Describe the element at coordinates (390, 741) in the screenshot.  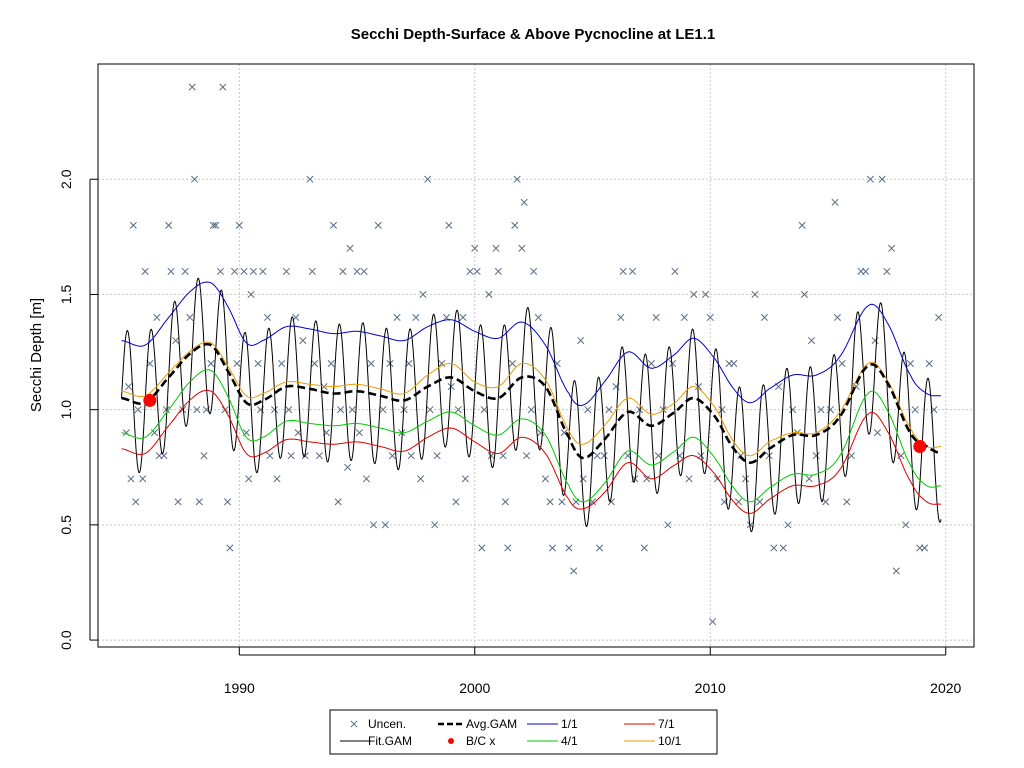
I see `legend-fit-gam-label: Fit.GAM` at that location.